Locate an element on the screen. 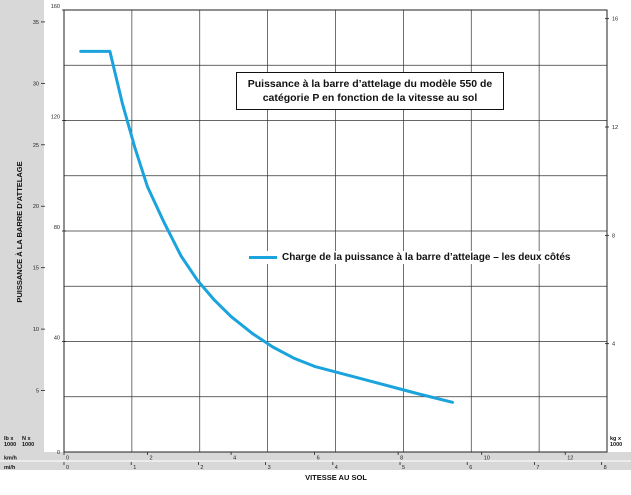 The height and width of the screenshot is (495, 631). kg-tick-label: 4 is located at coordinates (613, 345).